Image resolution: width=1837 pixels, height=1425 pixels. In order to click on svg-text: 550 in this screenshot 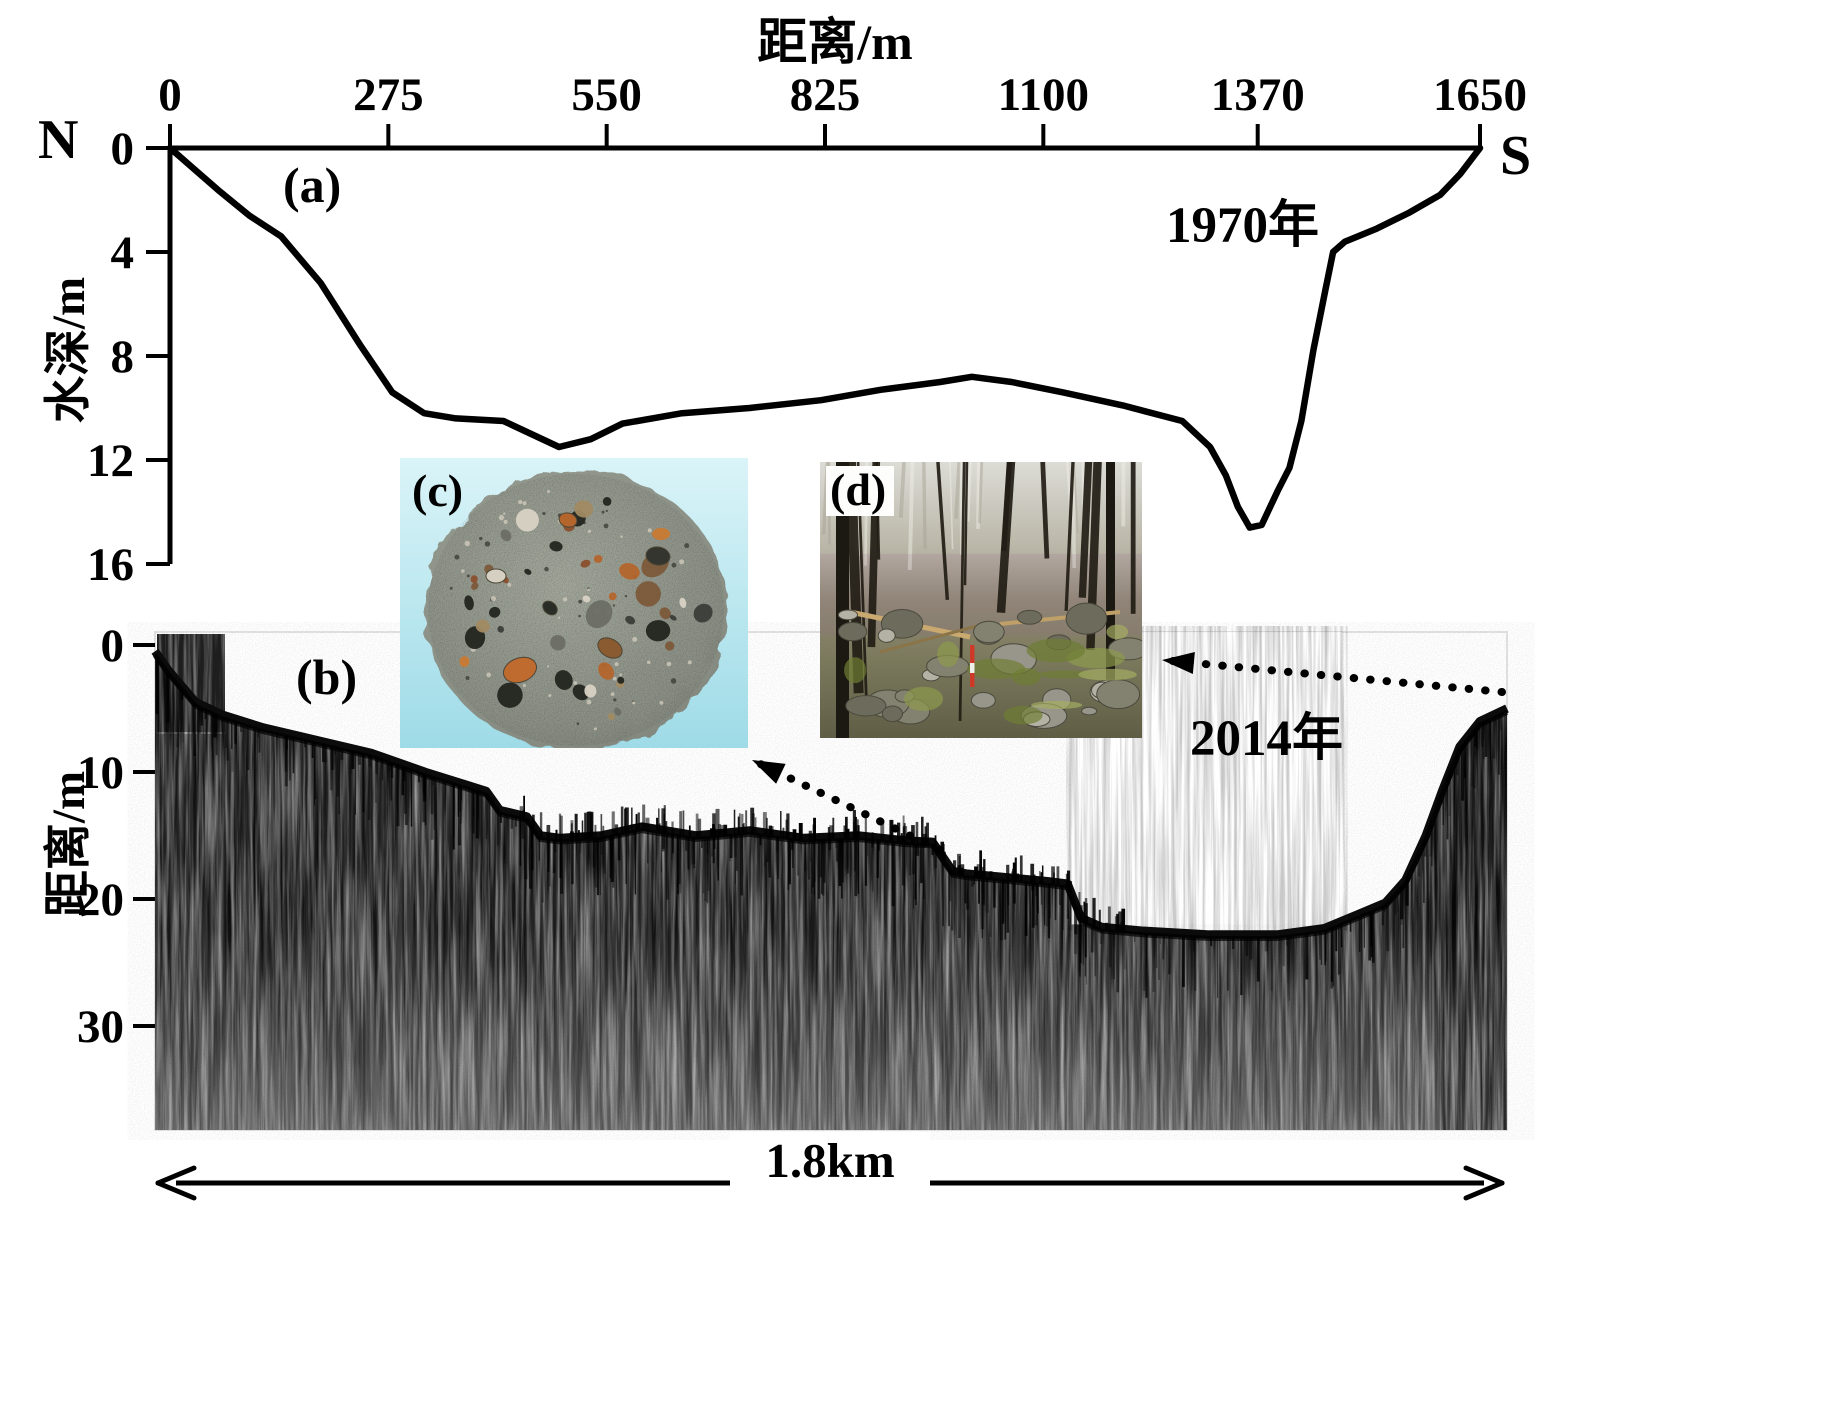, I will do `click(606, 95)`.